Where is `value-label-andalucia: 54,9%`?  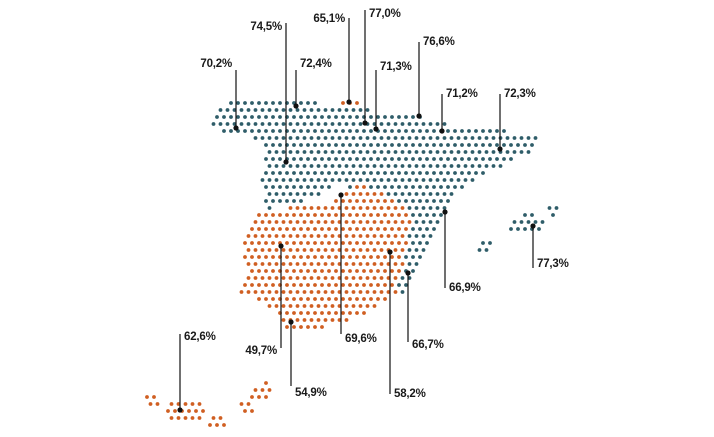 value-label-andalucia: 54,9% is located at coordinates (311, 393).